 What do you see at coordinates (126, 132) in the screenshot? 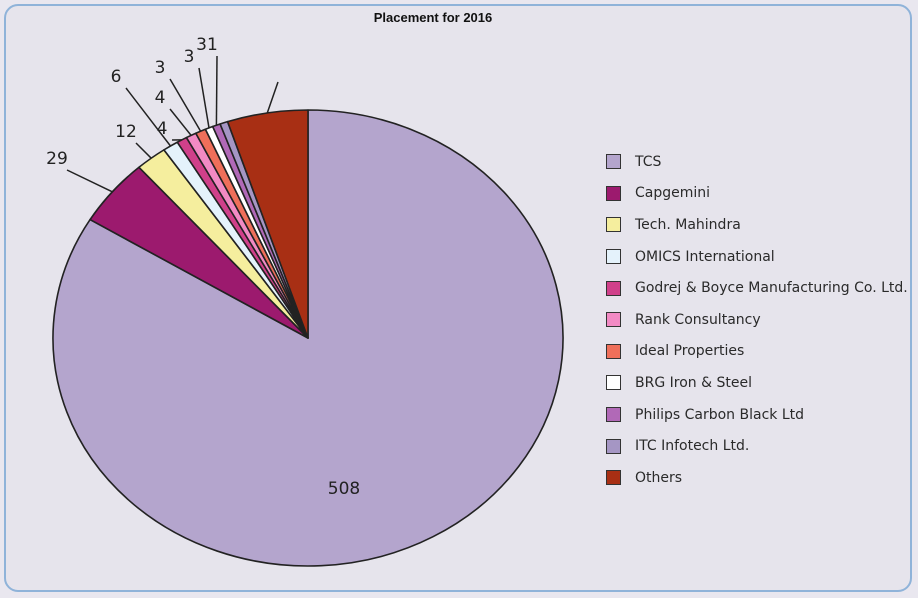
I see `data-label: 12` at bounding box center [126, 132].